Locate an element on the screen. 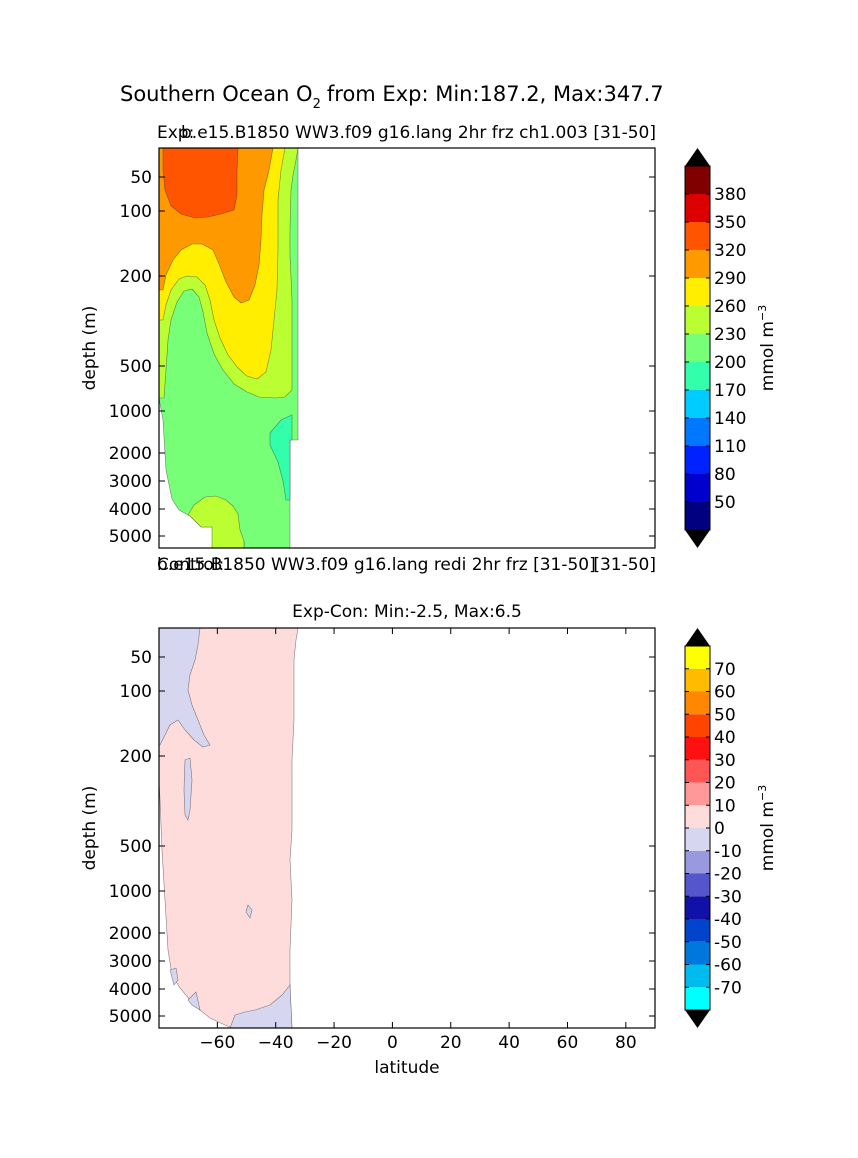 The width and height of the screenshot is (858, 1158). control-label: Control: is located at coordinates (190, 565).